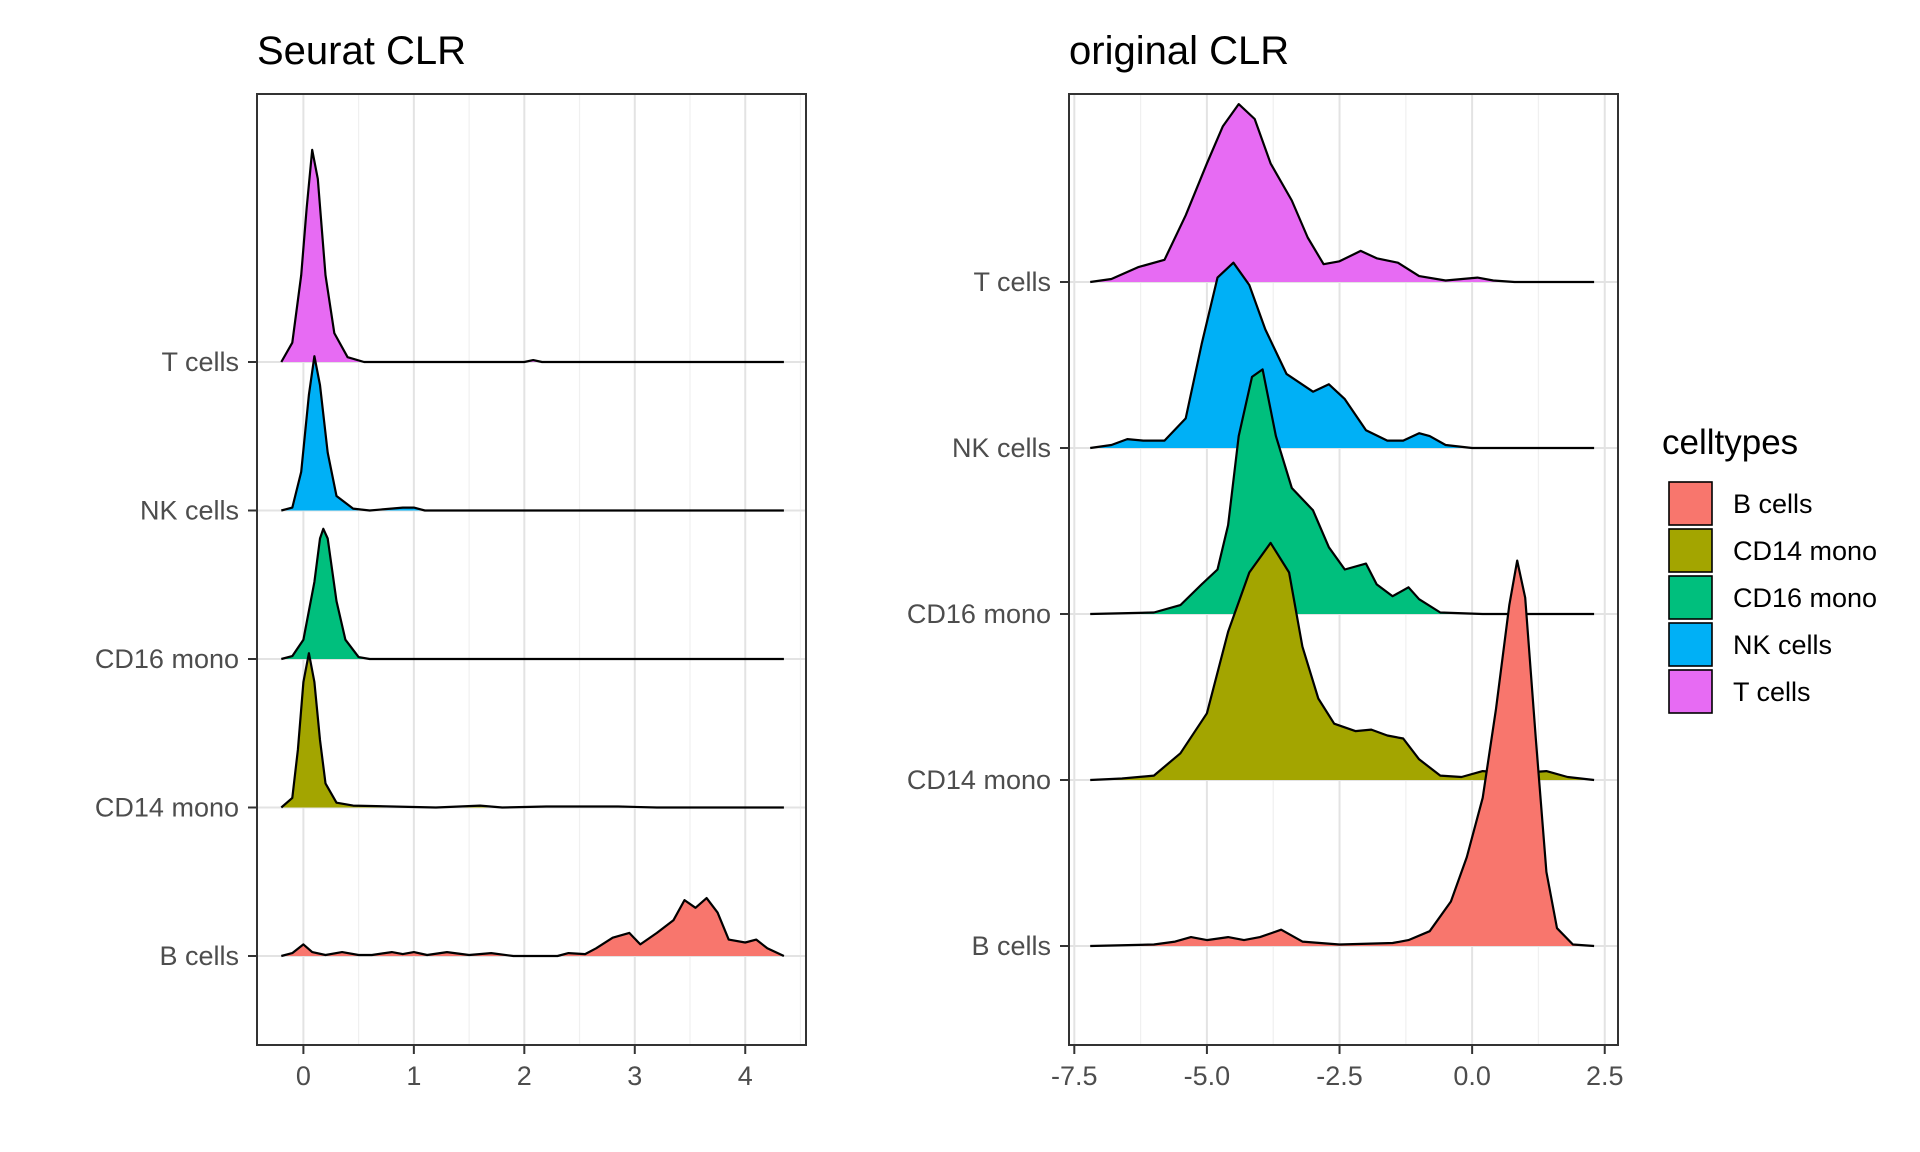  I want to click on legend-item: NK cells, so click(1750, 644).